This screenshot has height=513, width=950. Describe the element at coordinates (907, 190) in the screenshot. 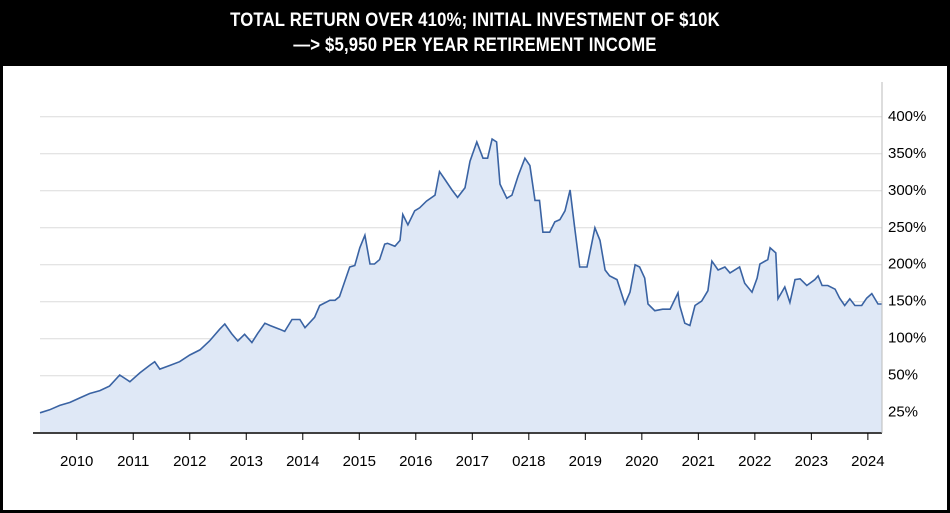

I see `y-tick-label: 300%` at that location.